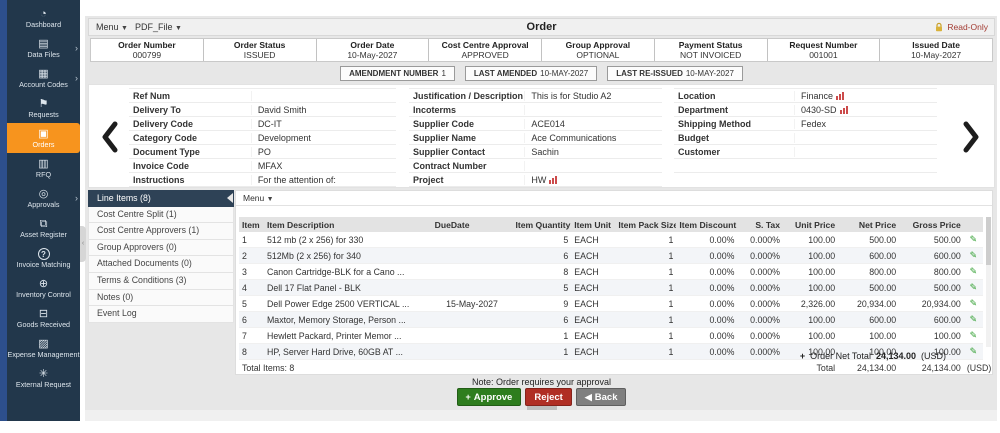 The image size is (1000, 433). I want to click on goods-received-icon: ⊟, so click(43, 313).